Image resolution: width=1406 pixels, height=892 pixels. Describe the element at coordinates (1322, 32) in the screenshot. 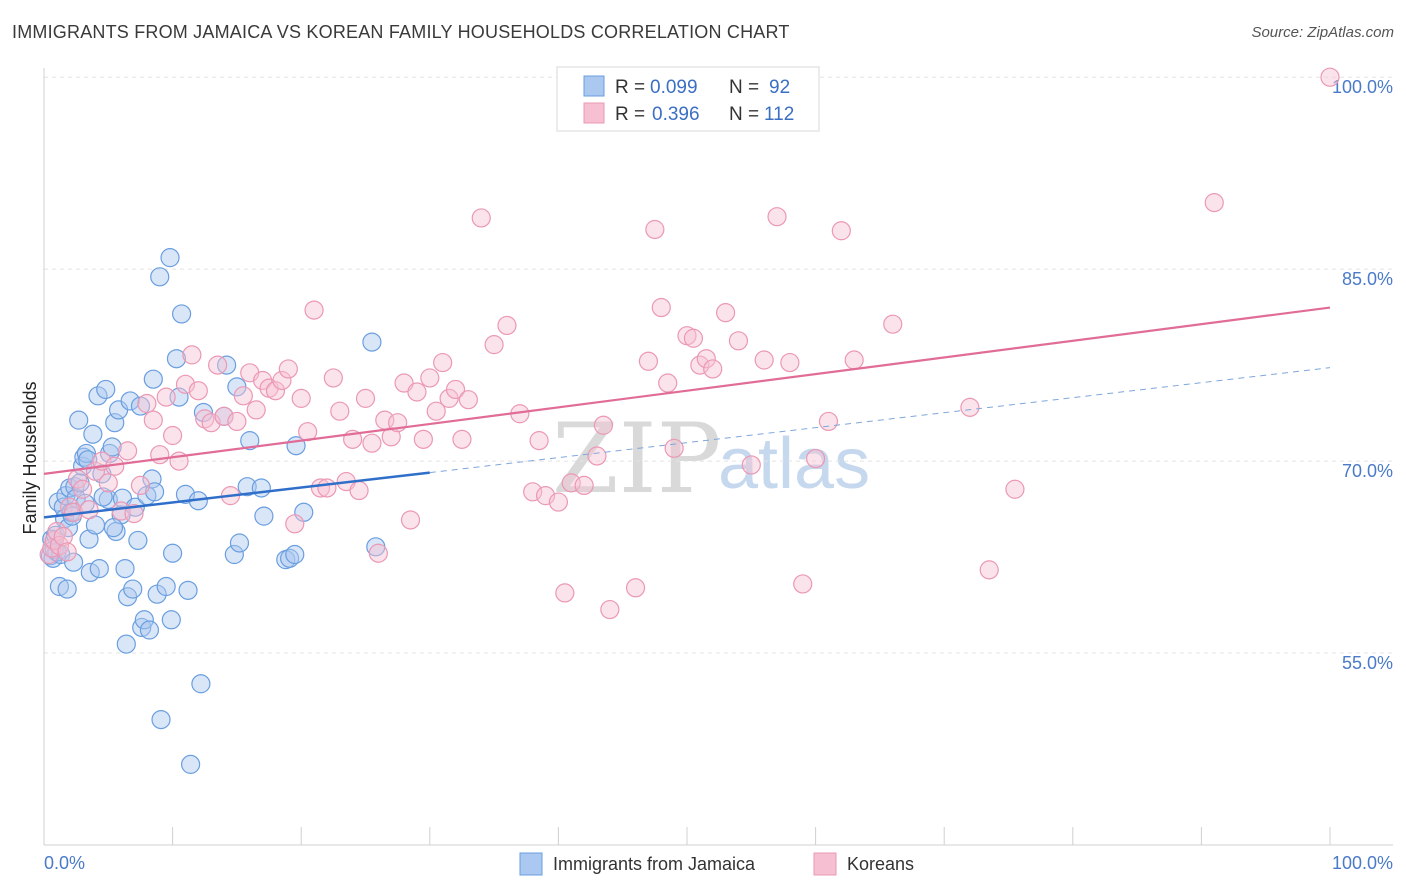

I see `source-label: Source: ZipAtlas.com` at that location.